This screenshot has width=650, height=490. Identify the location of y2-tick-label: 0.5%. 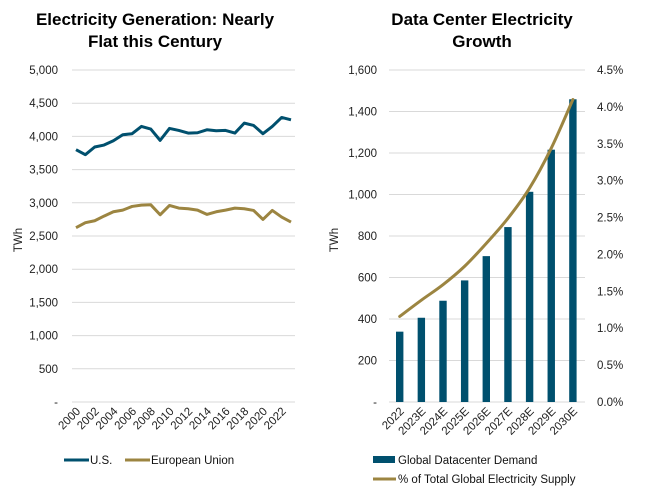
(610, 366).